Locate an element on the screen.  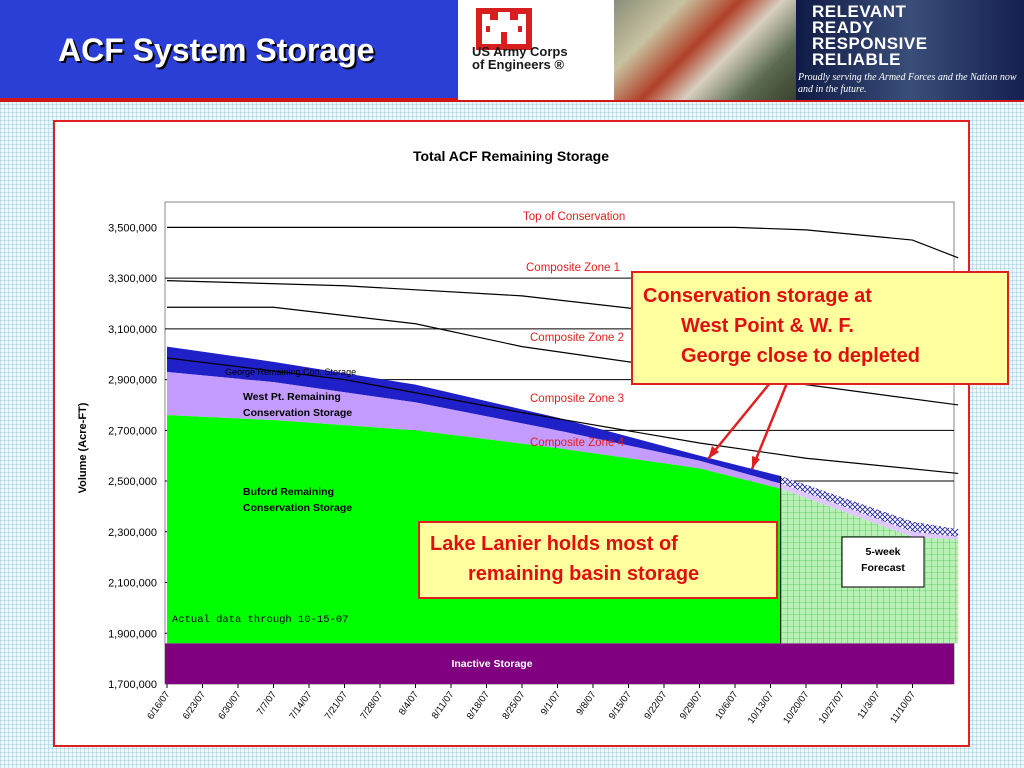
x-tick-label: 9/22/07 is located at coordinates (655, 705).